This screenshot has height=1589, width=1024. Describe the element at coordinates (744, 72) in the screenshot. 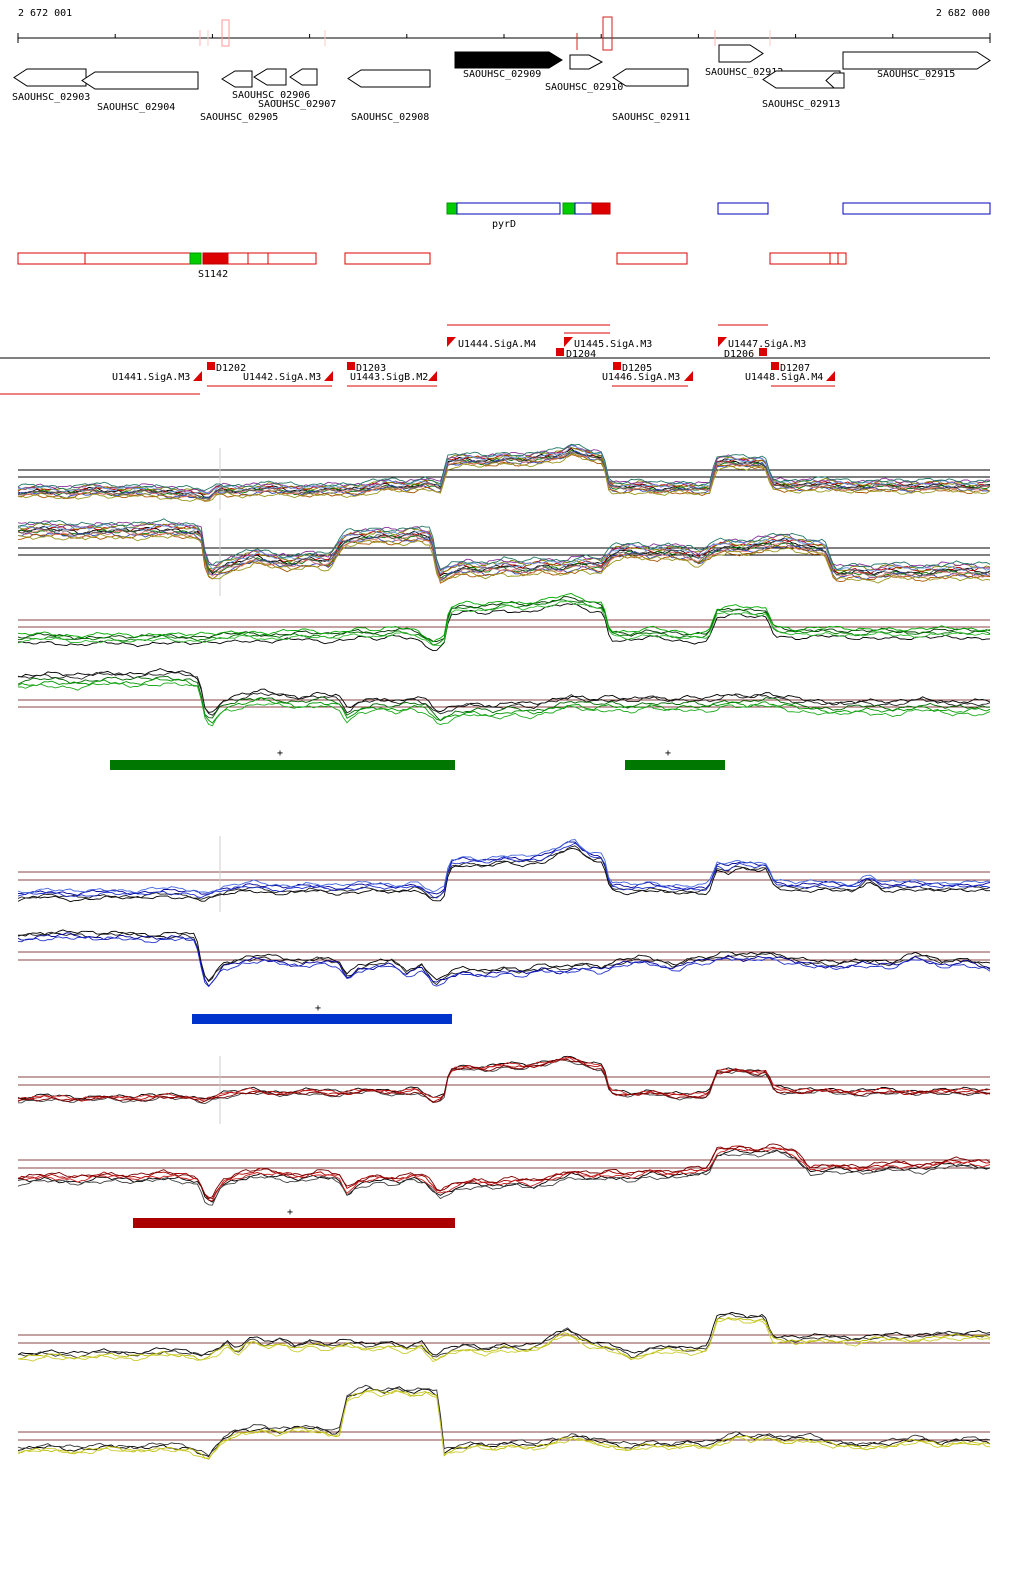

I see `gene-label: SAOUHSC_02912` at that location.